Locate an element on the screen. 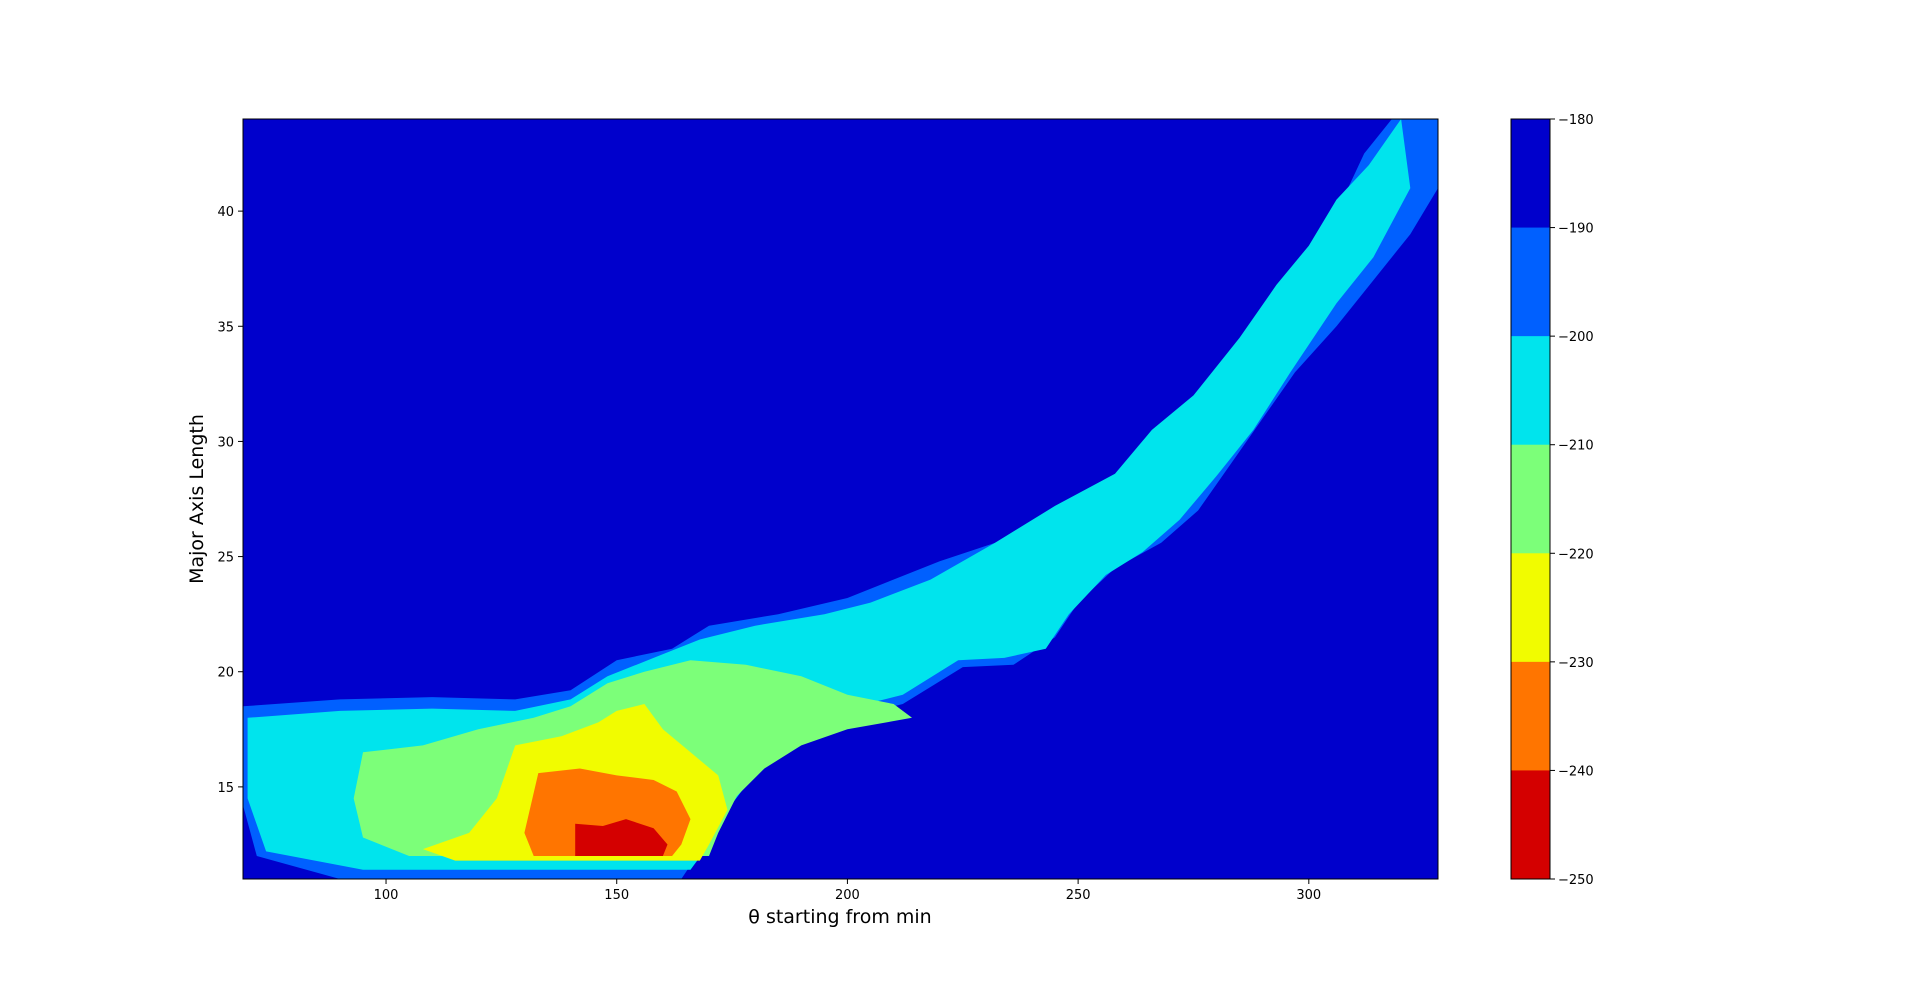  x-axis: 100 150 200 250 300 is located at coordinates (847, 891).